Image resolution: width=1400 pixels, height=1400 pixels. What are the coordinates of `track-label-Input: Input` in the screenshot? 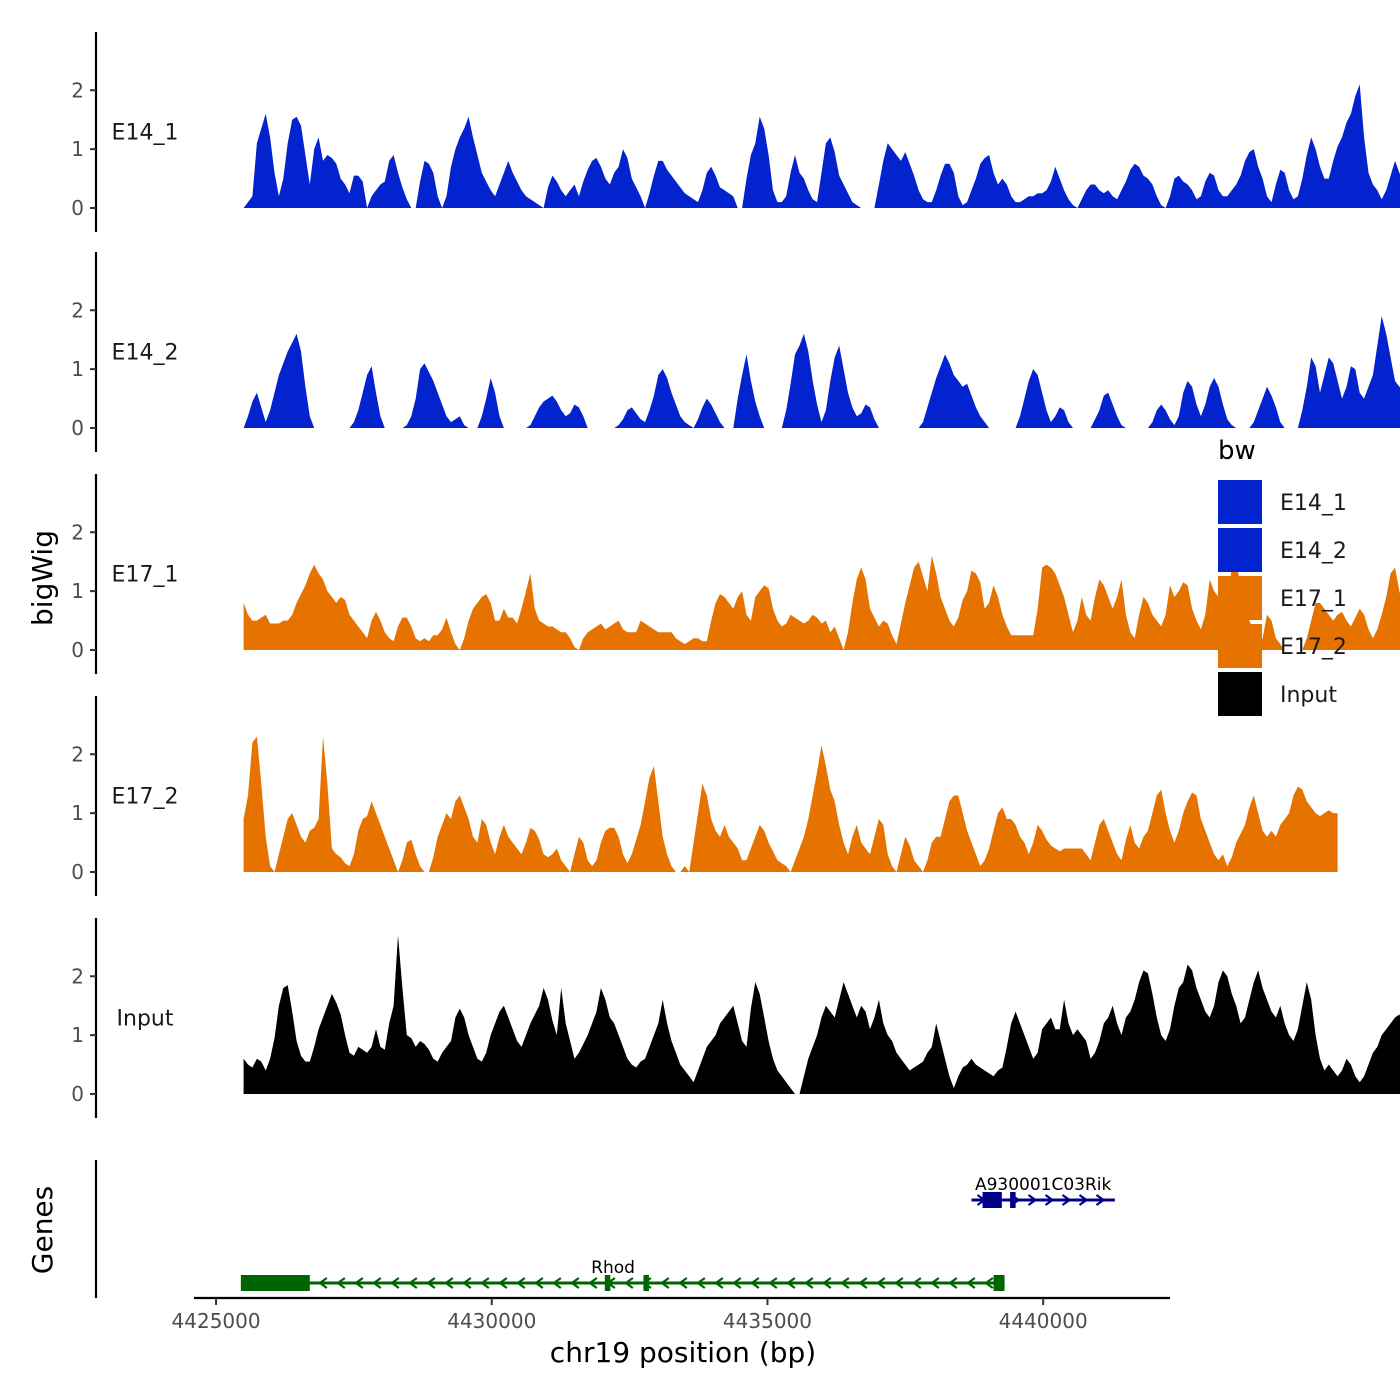 It's located at (145, 1018).